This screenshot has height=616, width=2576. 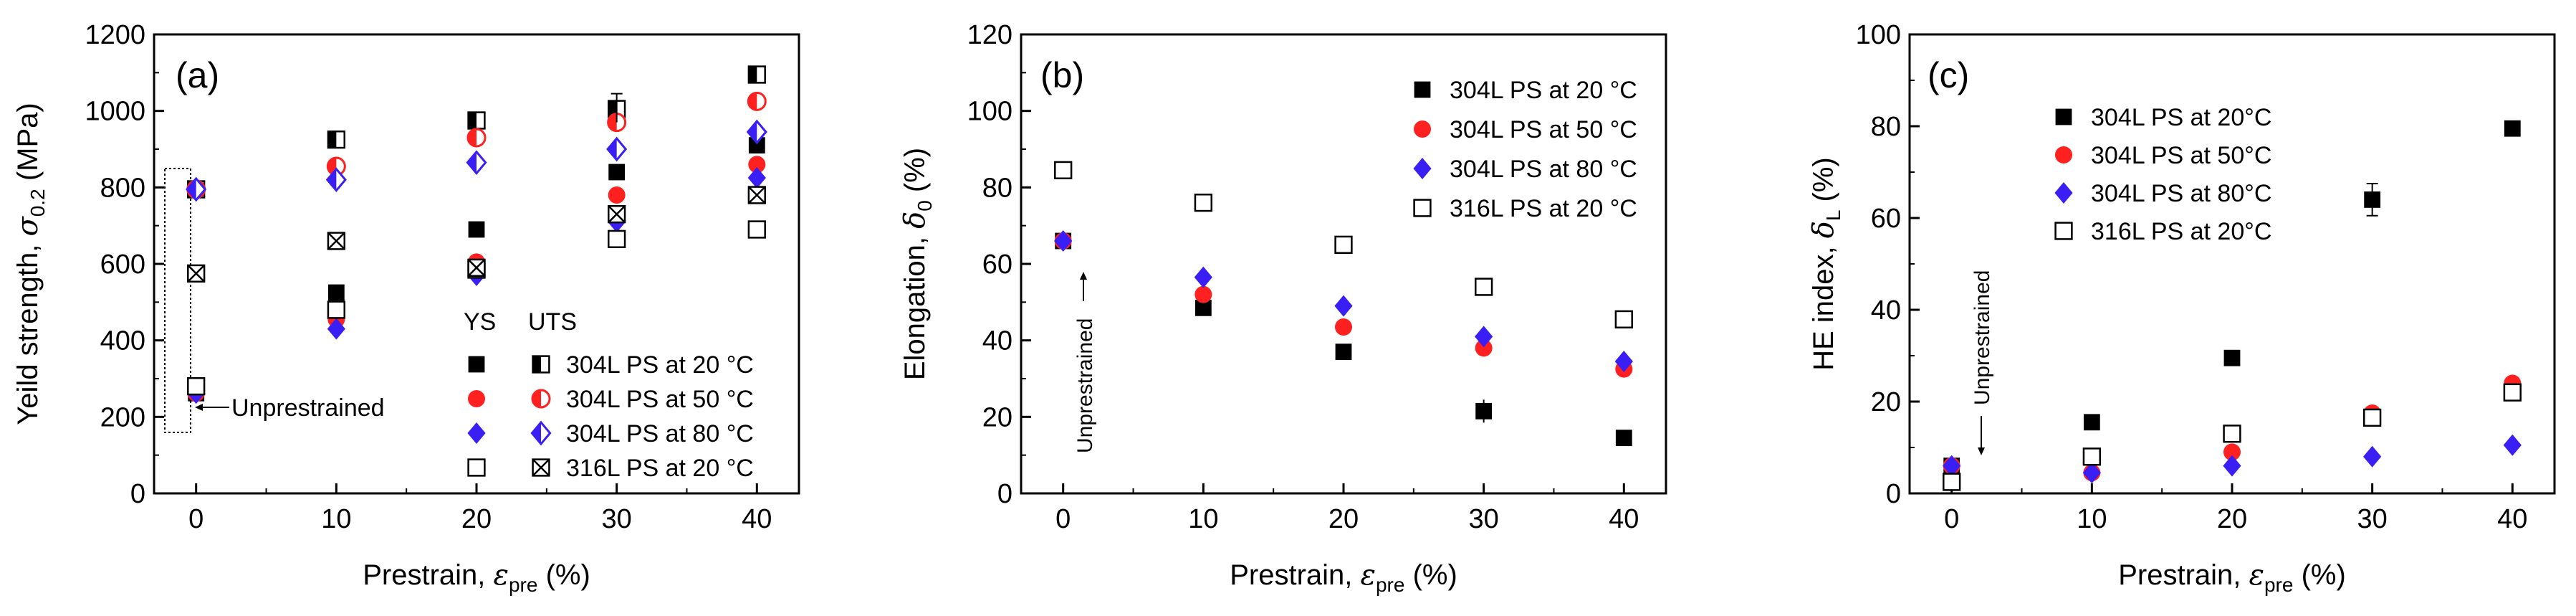 What do you see at coordinates (2181, 193) in the screenshot?
I see `legend-c-label-2: 304L PS at 80°C` at bounding box center [2181, 193].